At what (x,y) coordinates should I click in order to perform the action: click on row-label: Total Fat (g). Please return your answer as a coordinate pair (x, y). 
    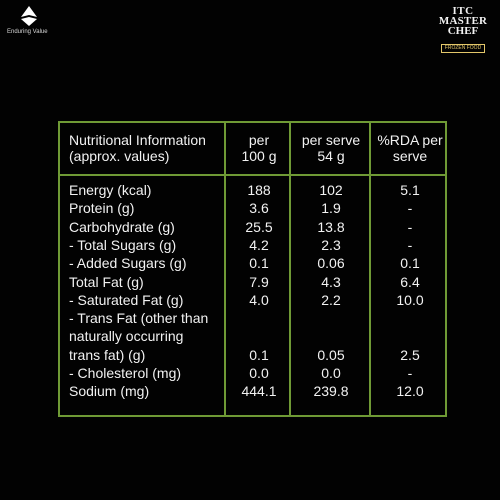
    Looking at the image, I should click on (106, 281).